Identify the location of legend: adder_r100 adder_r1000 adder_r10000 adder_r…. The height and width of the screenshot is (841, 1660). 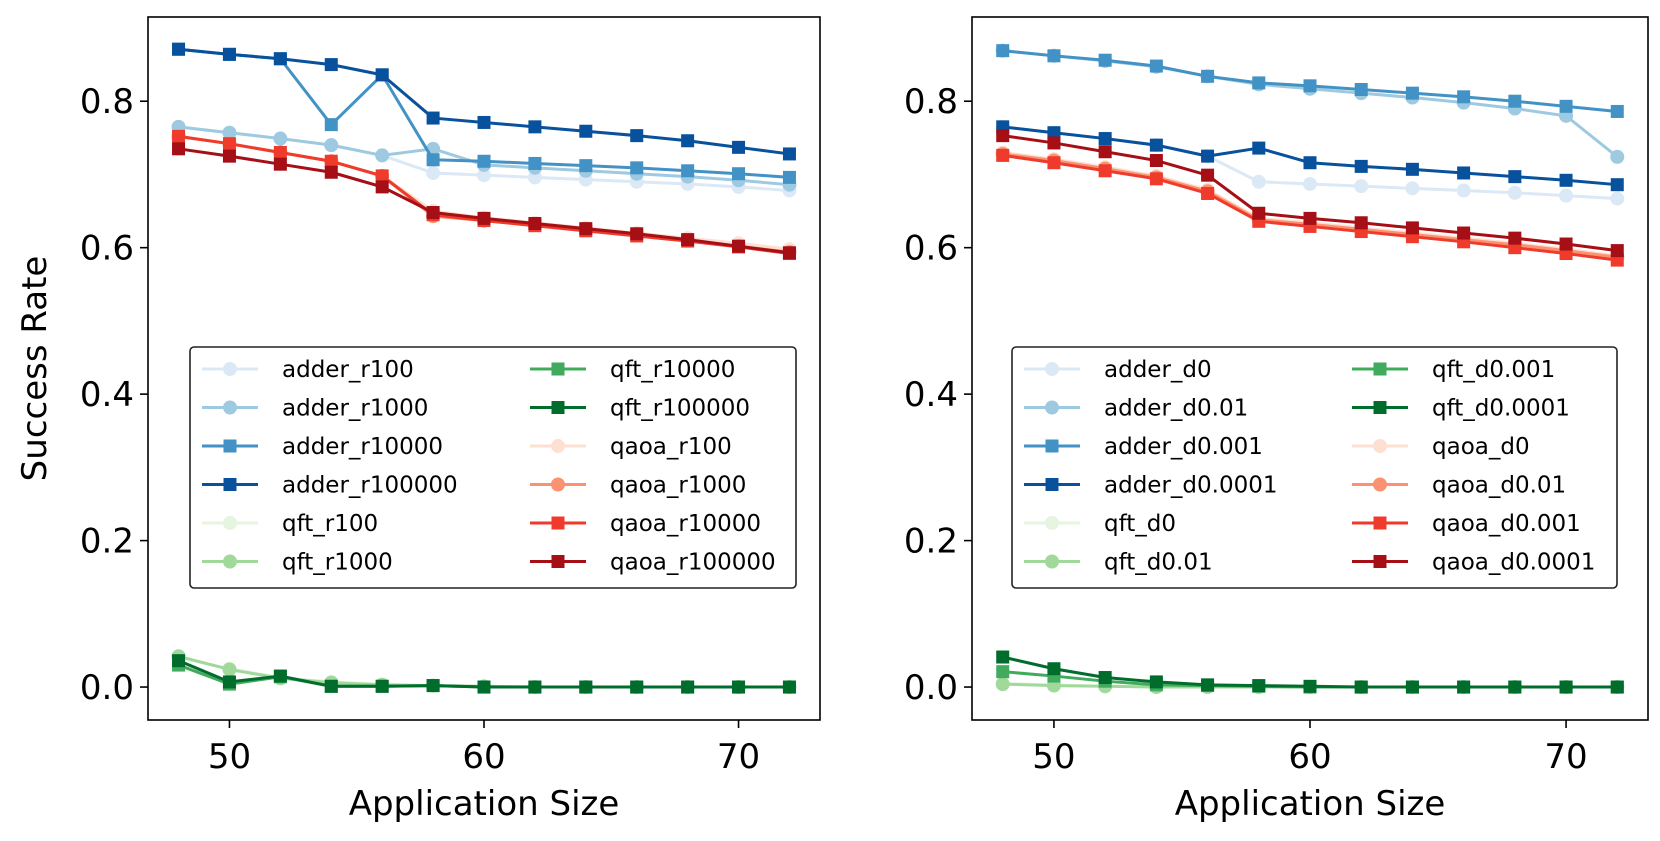
(493, 467).